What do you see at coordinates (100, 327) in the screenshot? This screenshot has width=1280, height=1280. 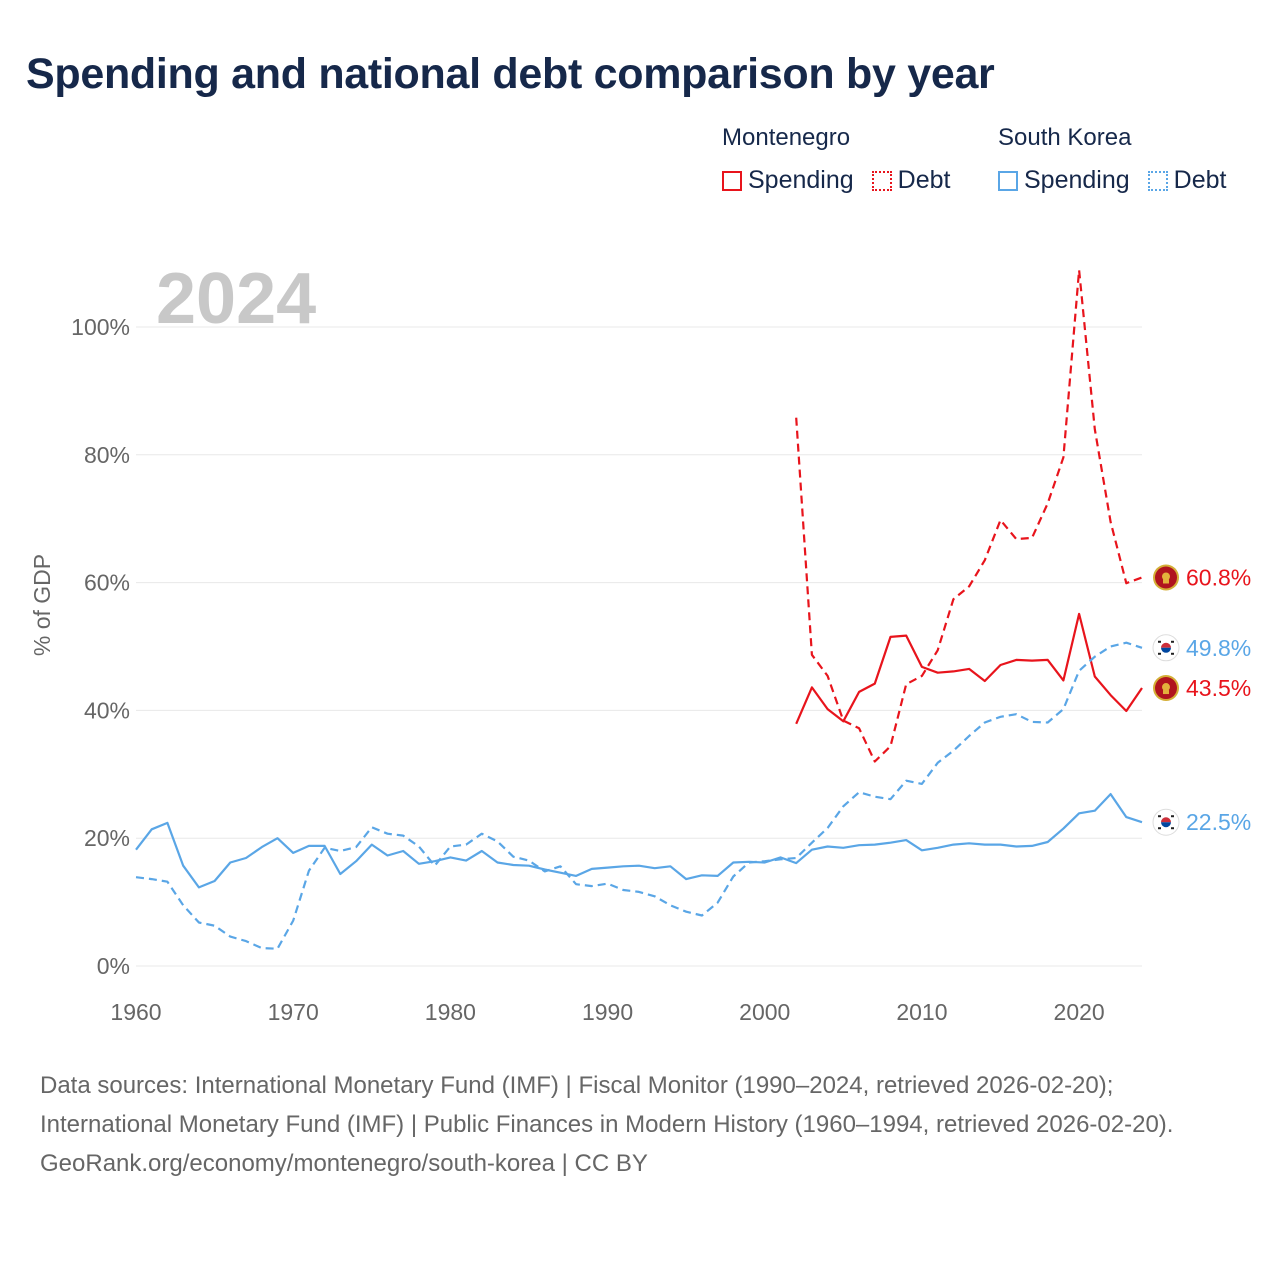 I see `y-tick-label: 100%` at bounding box center [100, 327].